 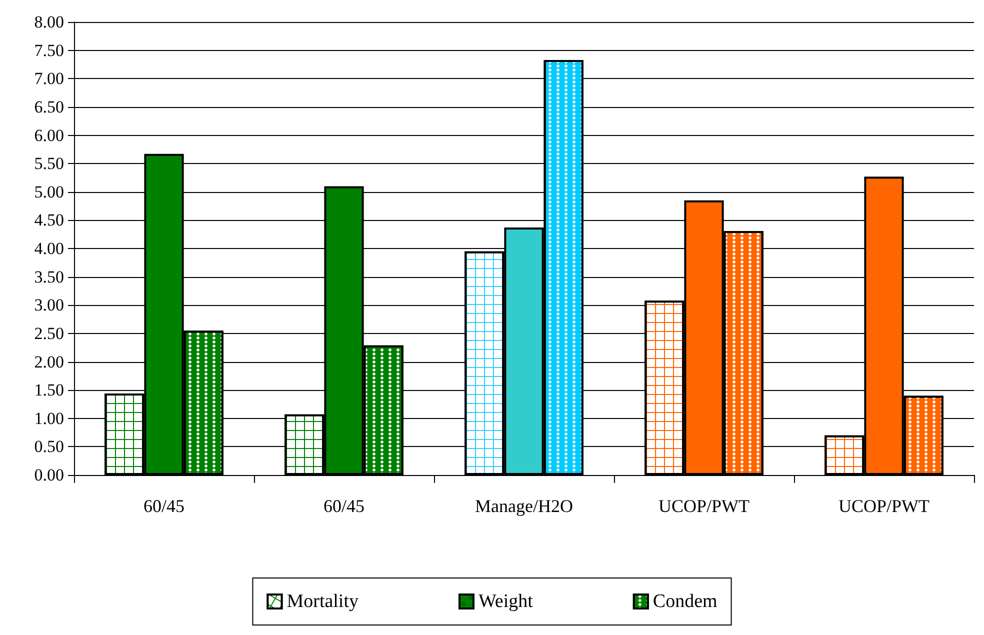 I want to click on y-tick-label: 6.00, so click(x=49, y=135).